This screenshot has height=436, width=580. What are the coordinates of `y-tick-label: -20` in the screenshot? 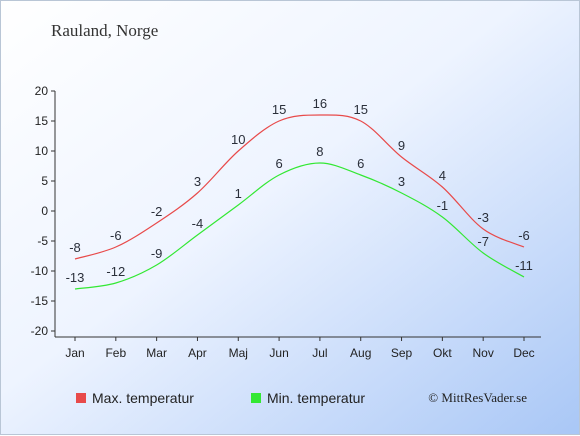 It's located at (40, 331).